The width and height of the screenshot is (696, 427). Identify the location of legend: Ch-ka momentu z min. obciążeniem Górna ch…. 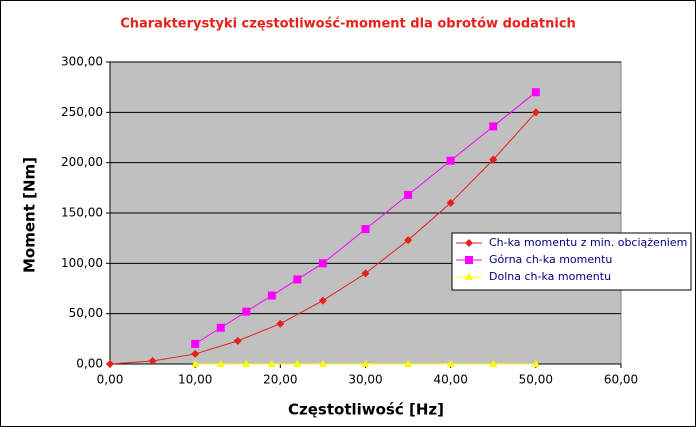
(571, 261).